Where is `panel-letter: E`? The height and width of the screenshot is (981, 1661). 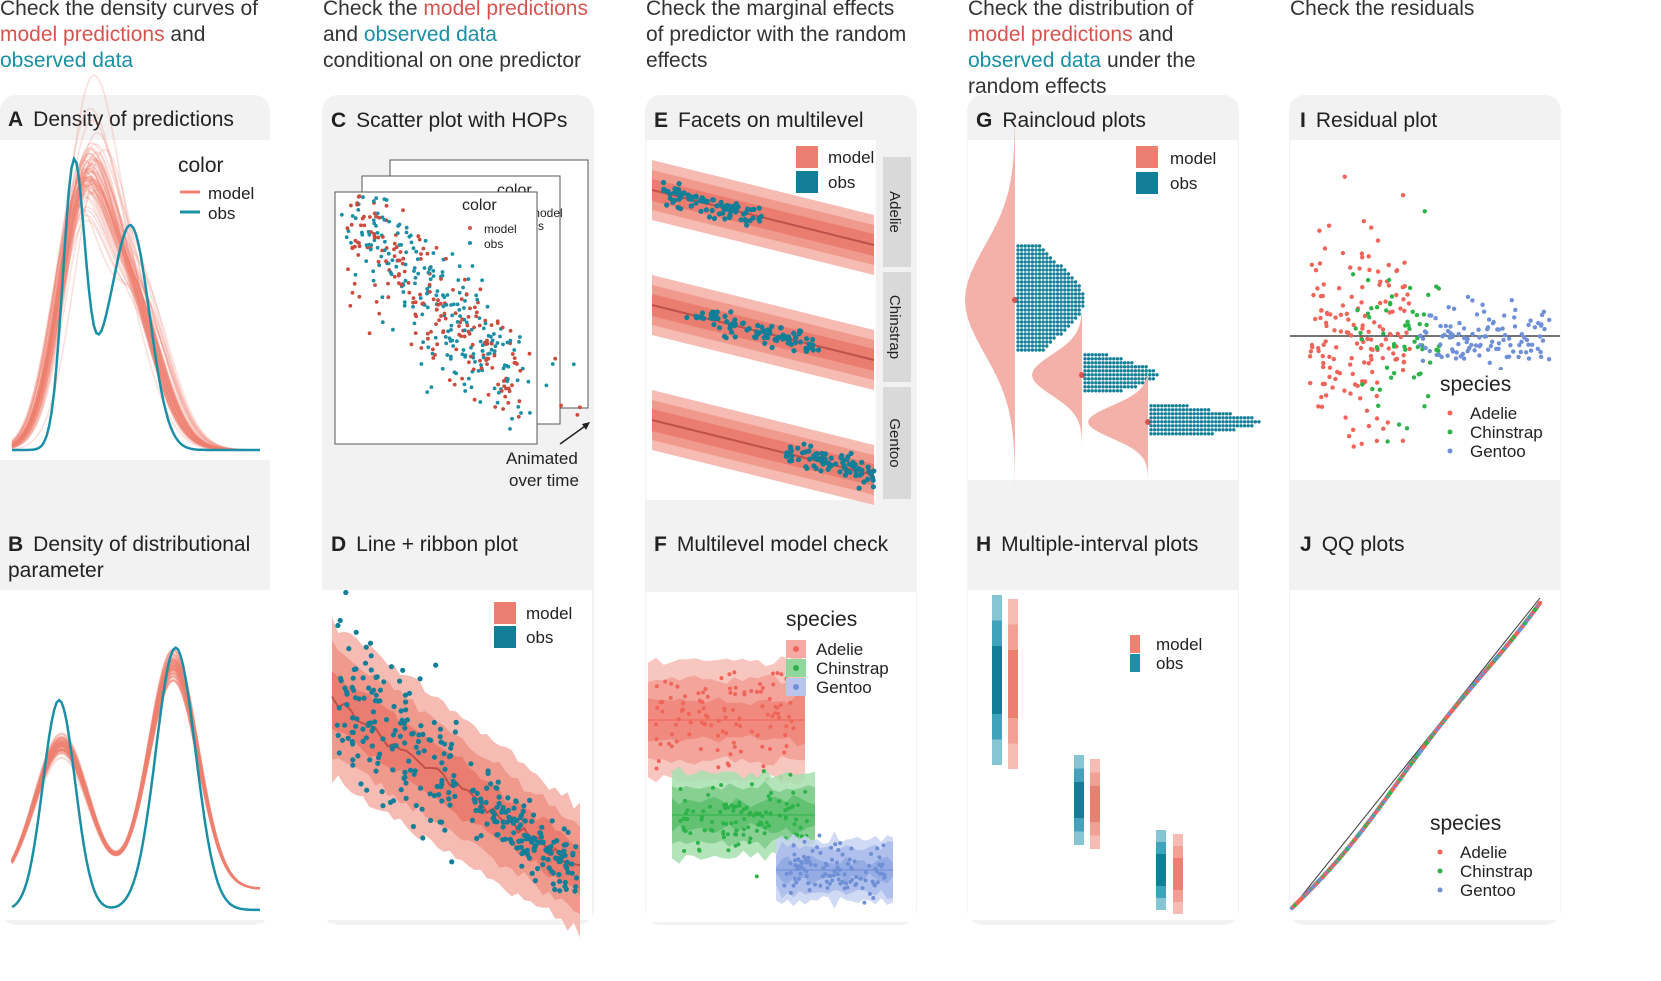
panel-letter: E is located at coordinates (661, 120).